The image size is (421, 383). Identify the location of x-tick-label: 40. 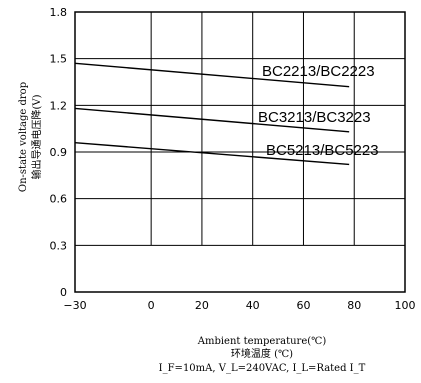
(253, 305).